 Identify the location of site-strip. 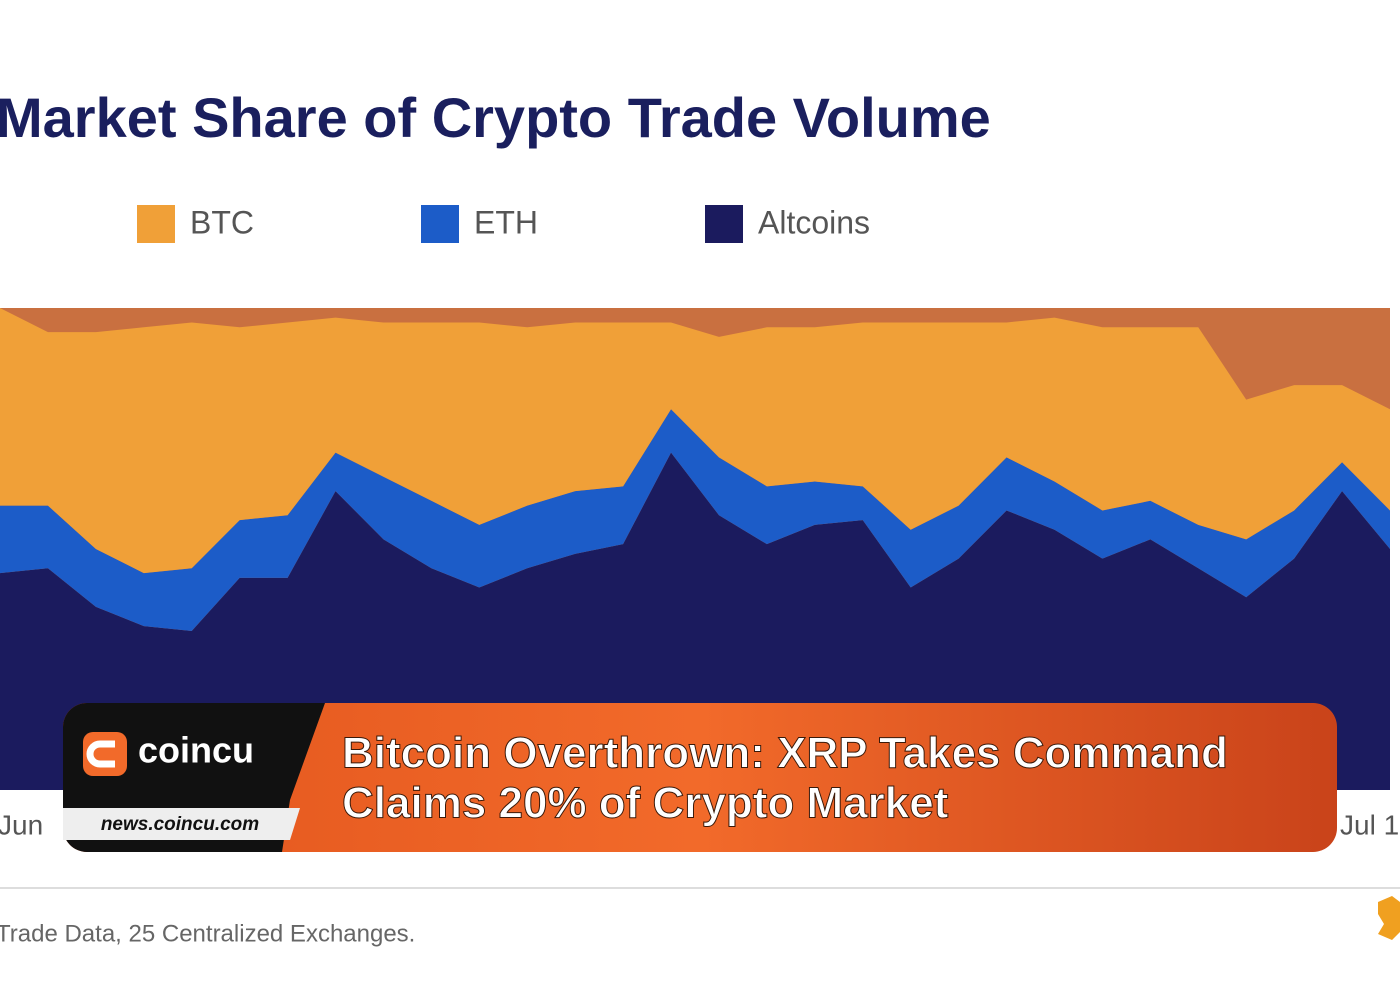
(181, 824).